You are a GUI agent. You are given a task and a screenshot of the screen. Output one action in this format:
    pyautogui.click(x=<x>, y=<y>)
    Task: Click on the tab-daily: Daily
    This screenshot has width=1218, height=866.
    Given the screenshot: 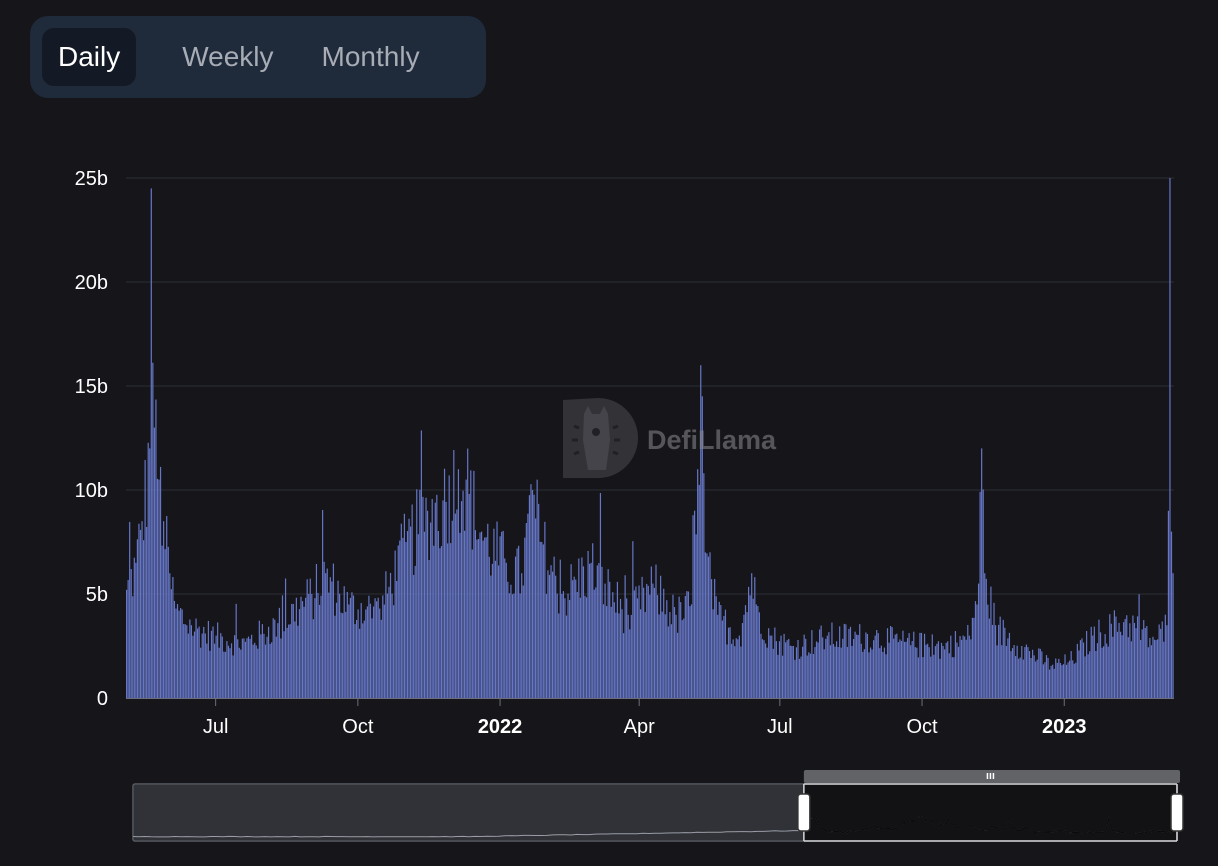 What is the action you would take?
    pyautogui.click(x=89, y=57)
    